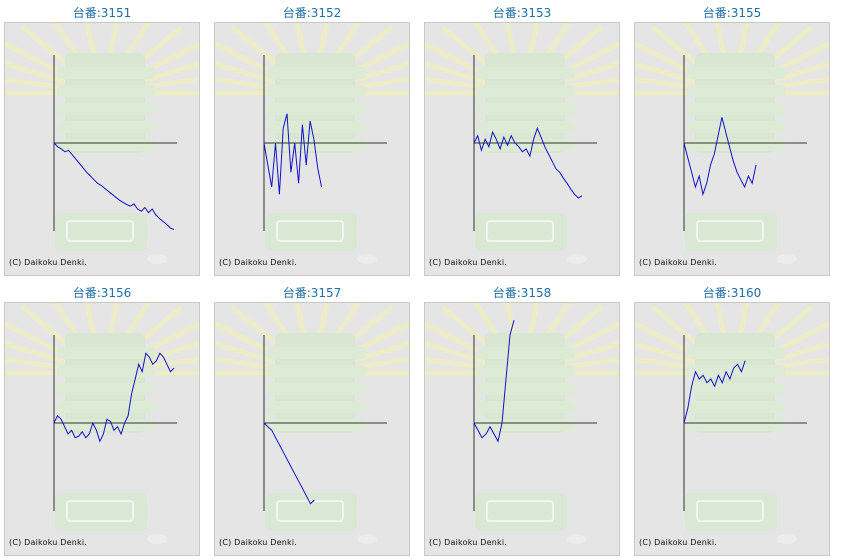  I want to click on chart-cell-3157: 台番:3157 (C) Daikoku Denki., so click(312, 418).